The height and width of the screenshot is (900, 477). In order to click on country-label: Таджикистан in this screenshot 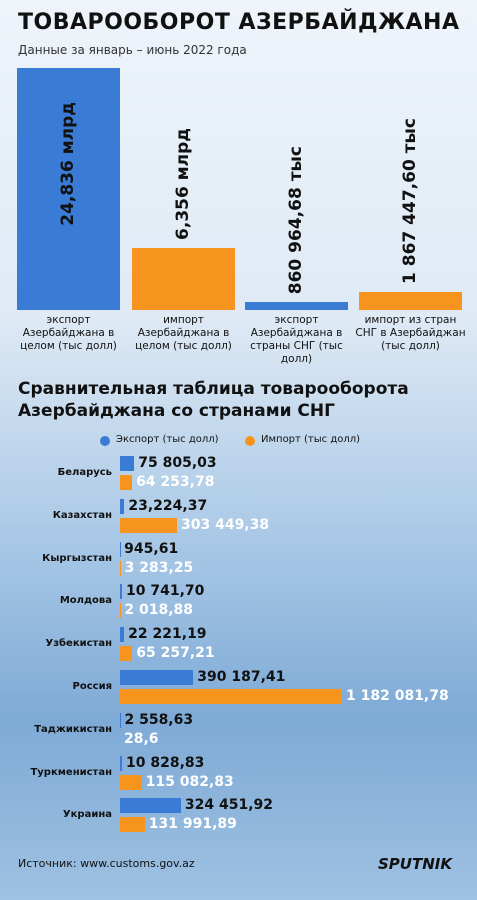, I will do `click(73, 729)`.